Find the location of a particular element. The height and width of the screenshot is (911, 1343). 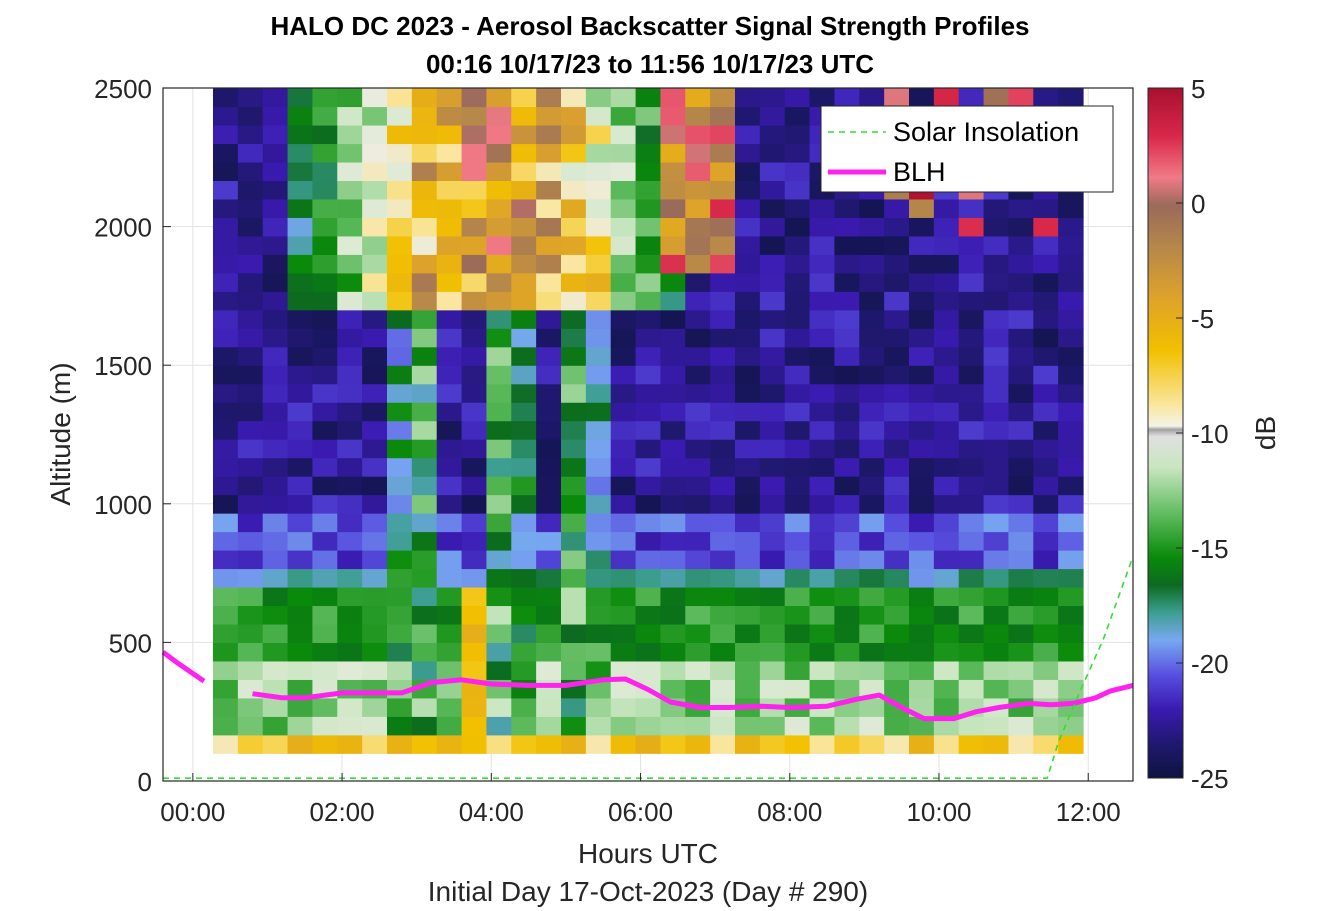

y-tick-label: 1000 is located at coordinates (123, 505).